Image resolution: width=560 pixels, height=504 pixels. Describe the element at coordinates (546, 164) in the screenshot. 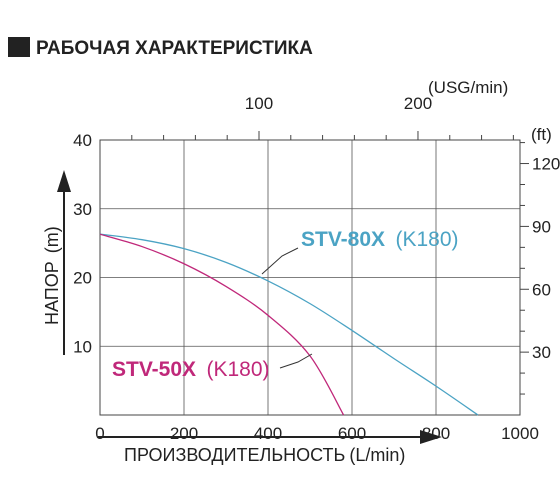

I see `y2-tick-label: 120` at that location.